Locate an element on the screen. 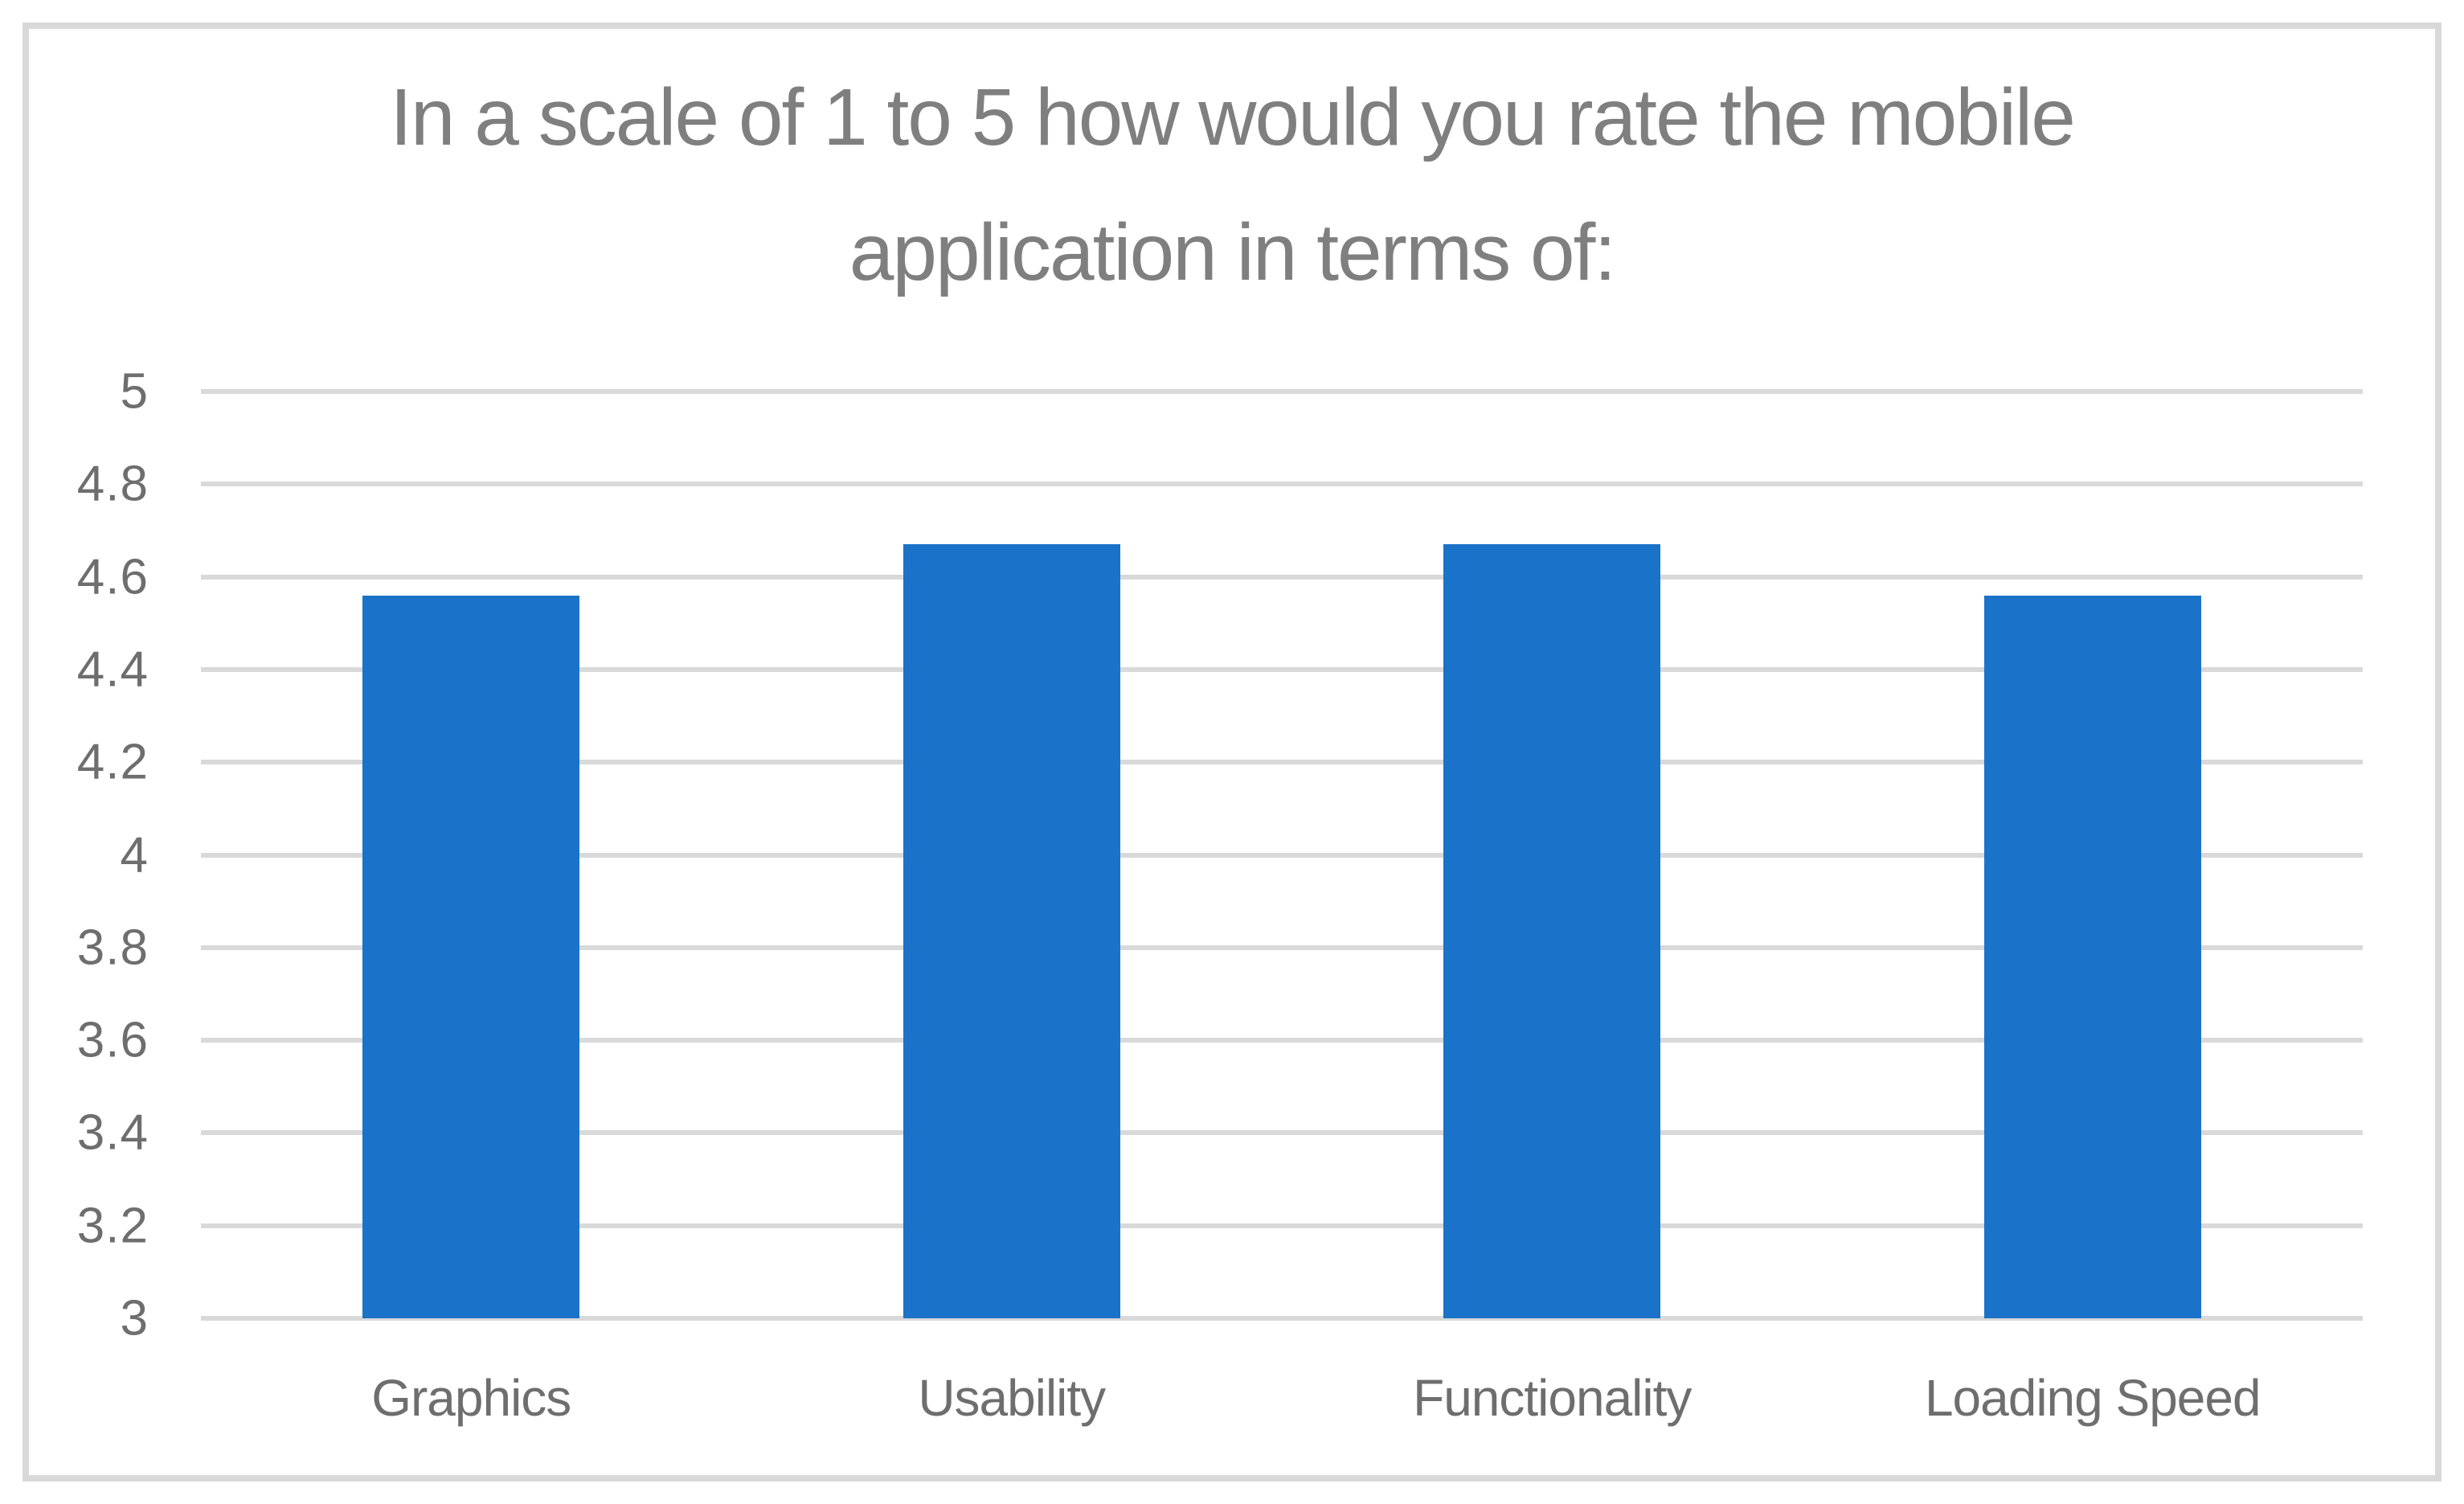  x-tick-label-usability: Usability is located at coordinates (1012, 1398).